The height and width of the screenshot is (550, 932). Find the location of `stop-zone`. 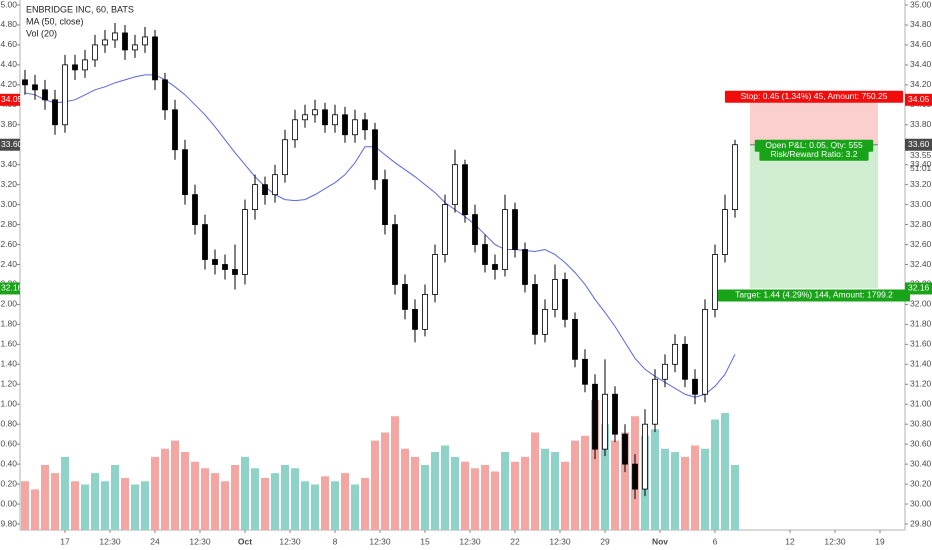

stop-zone is located at coordinates (814, 122).